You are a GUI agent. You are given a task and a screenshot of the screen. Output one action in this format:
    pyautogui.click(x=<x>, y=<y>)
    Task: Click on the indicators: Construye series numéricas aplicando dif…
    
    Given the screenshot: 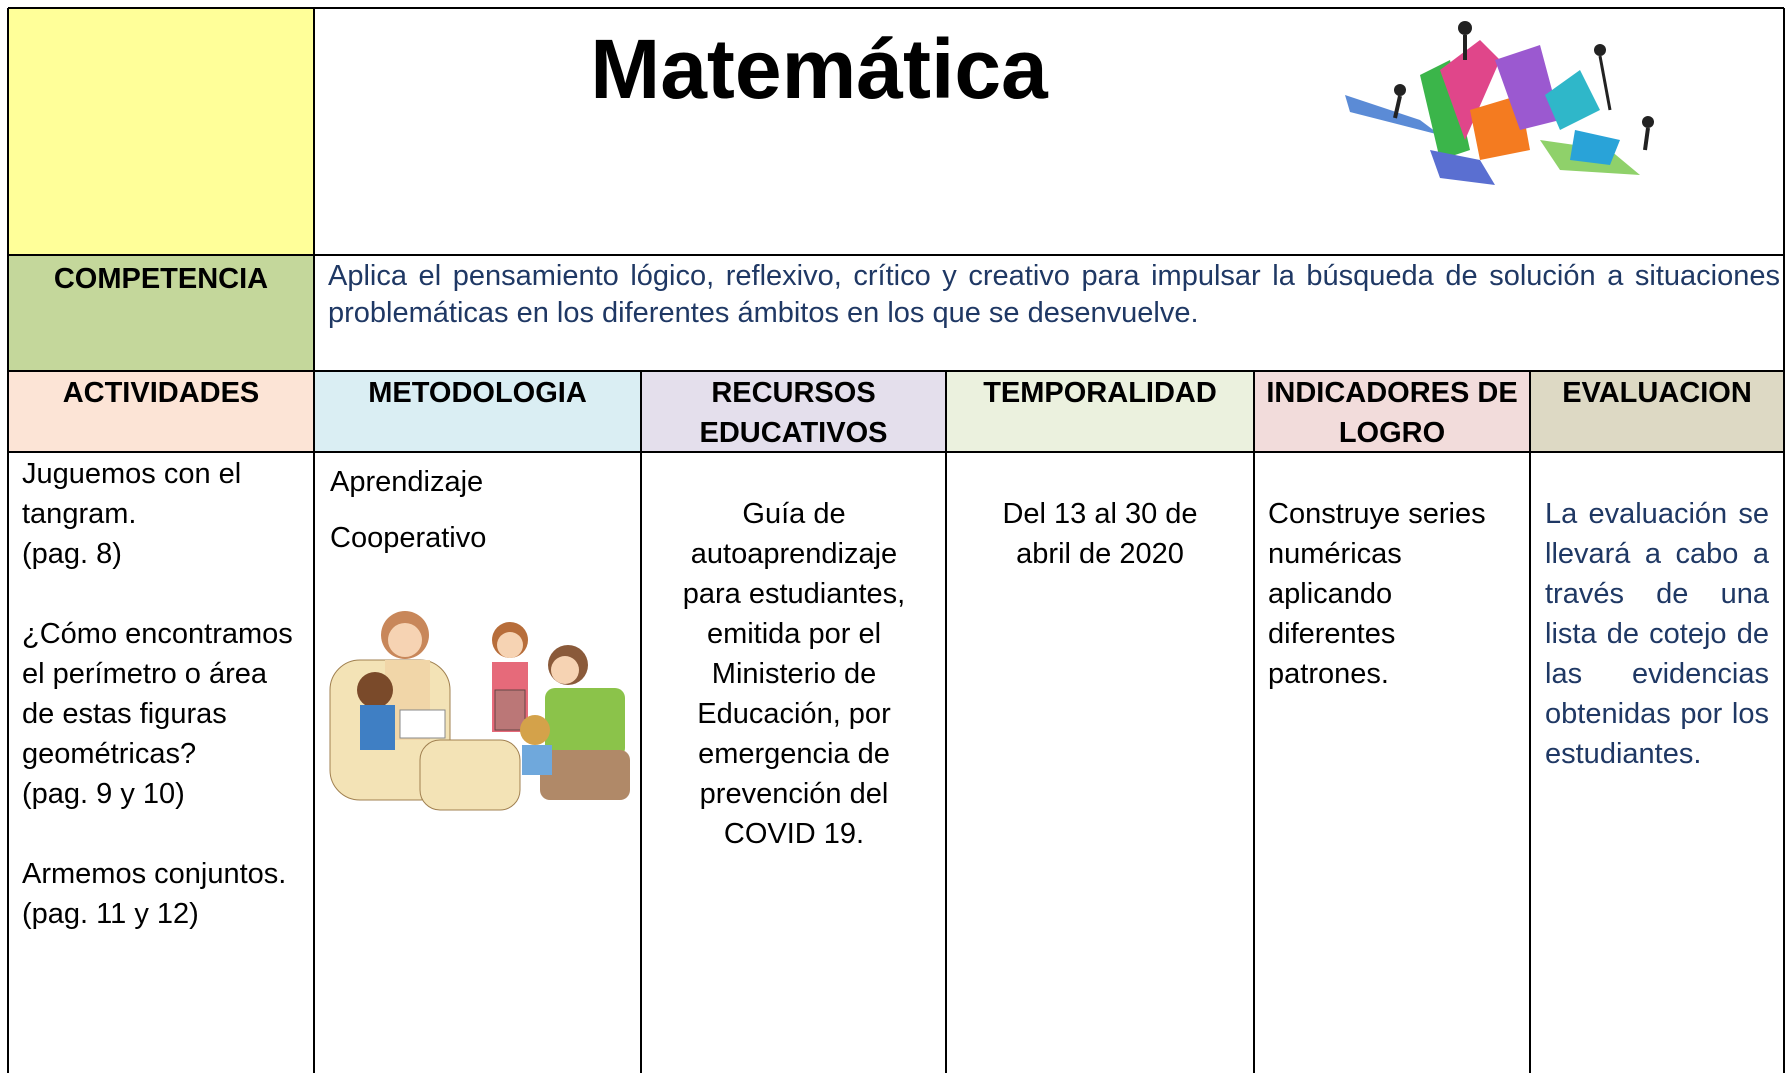 What is the action you would take?
    pyautogui.click(x=1377, y=594)
    